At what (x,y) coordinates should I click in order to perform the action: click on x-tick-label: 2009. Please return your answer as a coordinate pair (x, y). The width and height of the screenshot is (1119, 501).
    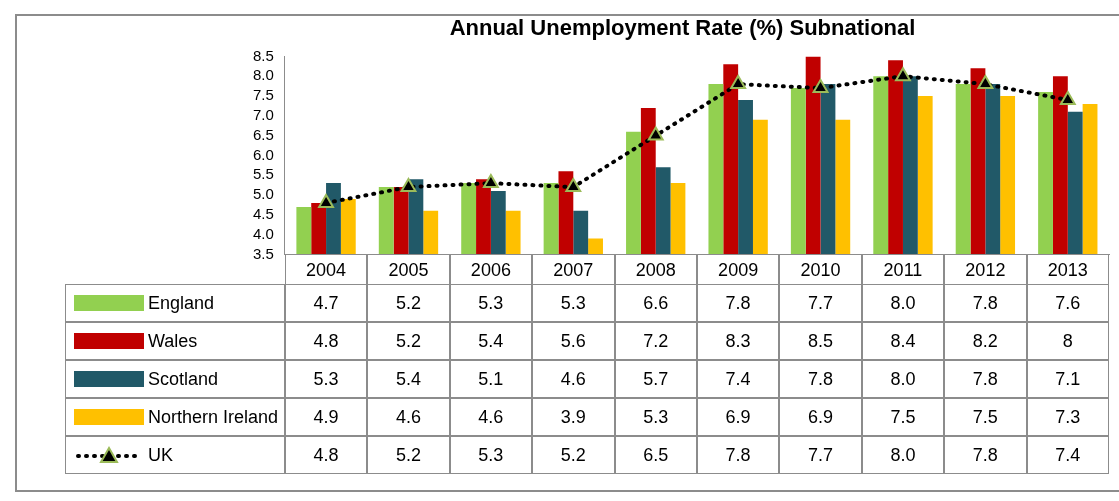
    Looking at the image, I should click on (738, 270).